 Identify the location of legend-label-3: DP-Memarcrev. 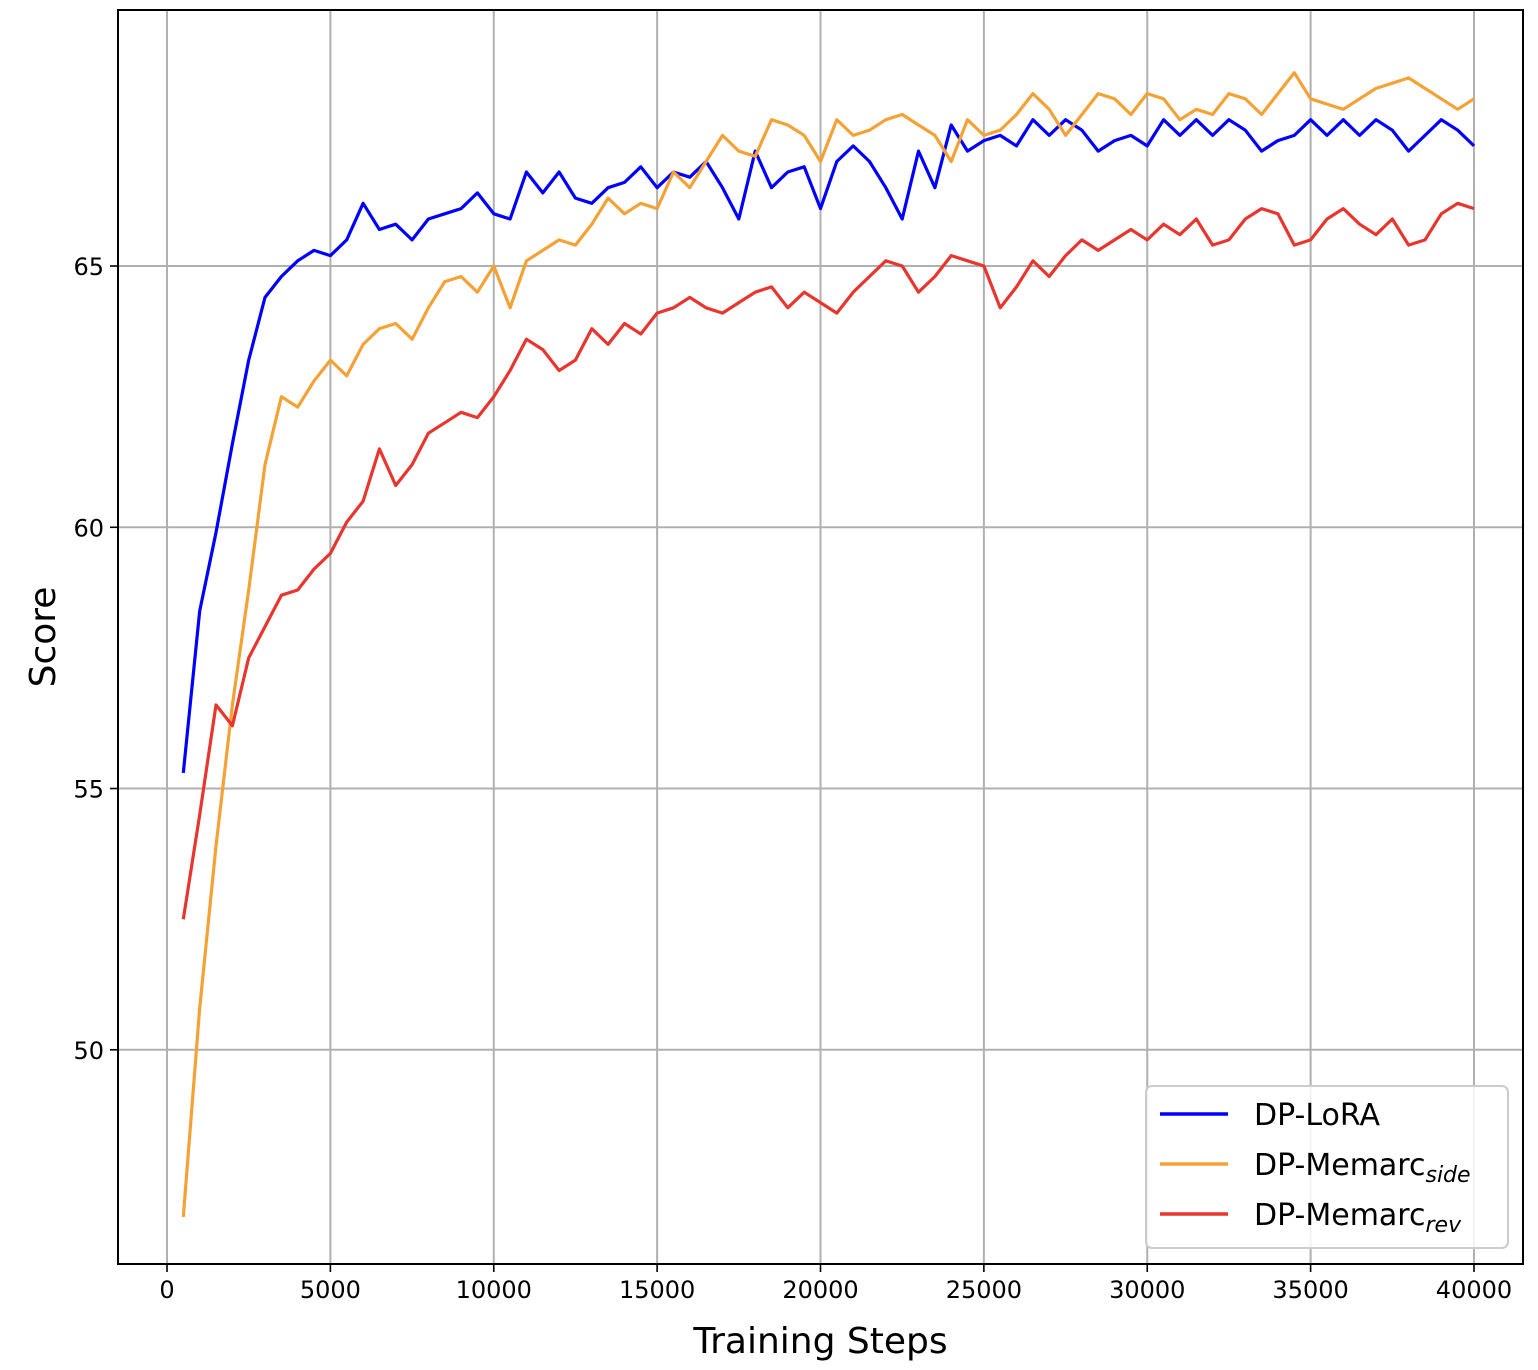
(1358, 1218).